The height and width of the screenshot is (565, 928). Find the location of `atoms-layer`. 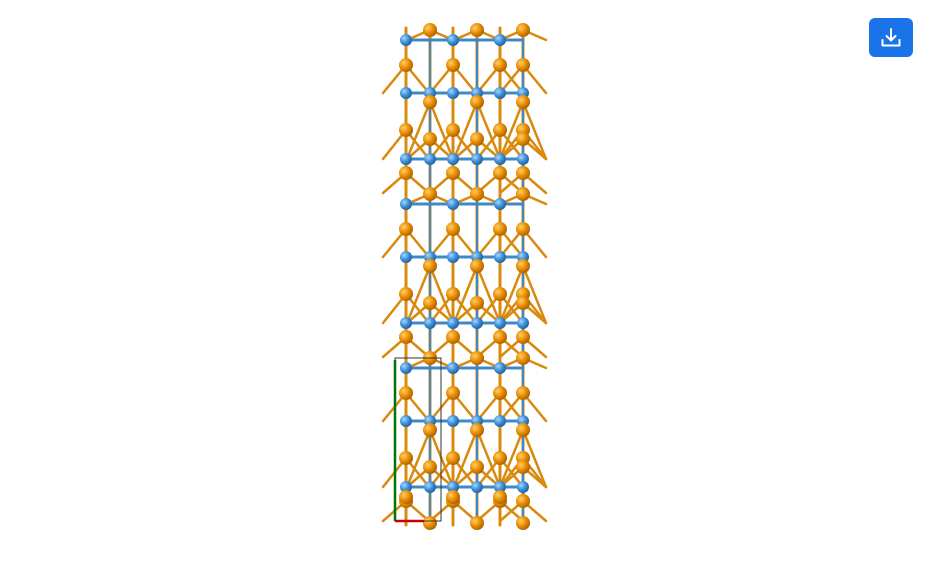

atoms-layer is located at coordinates (464, 276).